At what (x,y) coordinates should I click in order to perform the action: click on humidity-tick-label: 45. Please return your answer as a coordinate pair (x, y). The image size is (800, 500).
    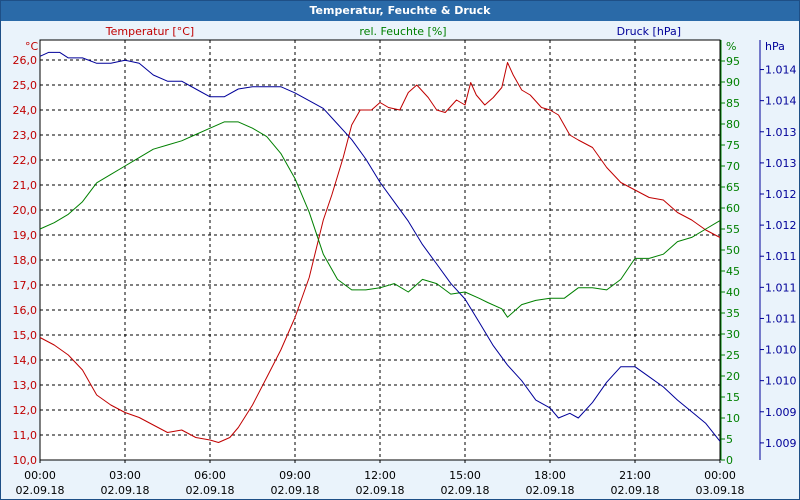
    Looking at the image, I should click on (733, 271).